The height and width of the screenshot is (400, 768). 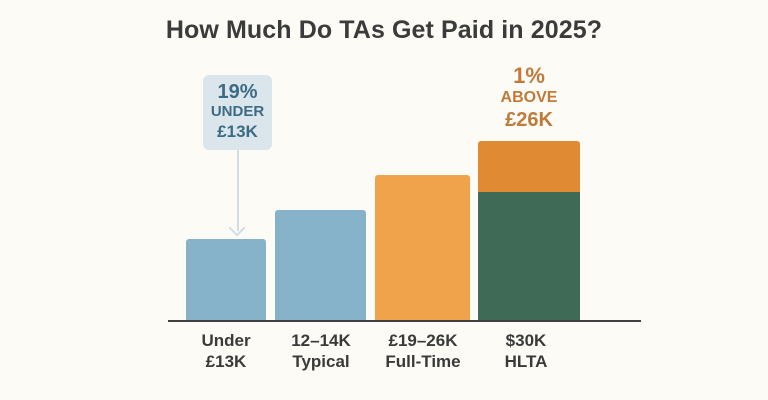 I want to click on x-label-under-13k: Under £13K, so click(x=226, y=351).